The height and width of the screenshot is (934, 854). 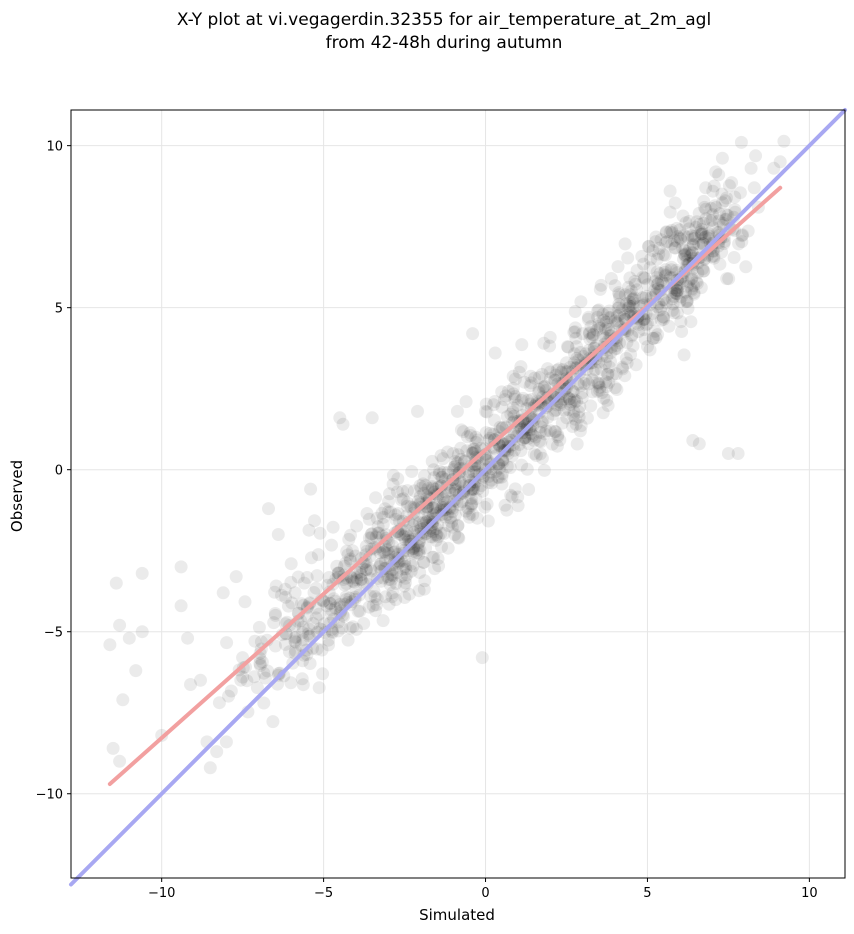 I want to click on y-axis-ticks: −10 −5 0 5 10, so click(x=53, y=471).